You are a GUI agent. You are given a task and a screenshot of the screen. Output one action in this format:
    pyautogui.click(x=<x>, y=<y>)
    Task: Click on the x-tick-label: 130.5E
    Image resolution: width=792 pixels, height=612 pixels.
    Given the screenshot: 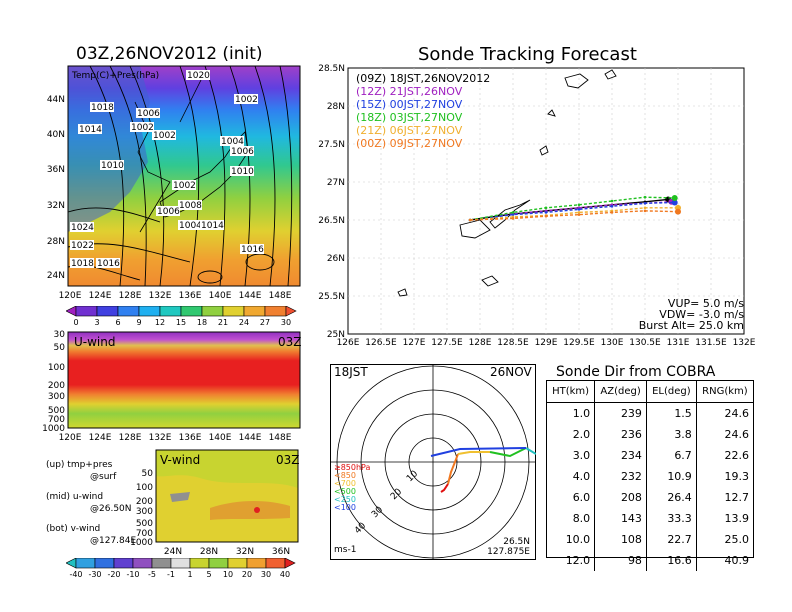 What is the action you would take?
    pyautogui.click(x=645, y=343)
    